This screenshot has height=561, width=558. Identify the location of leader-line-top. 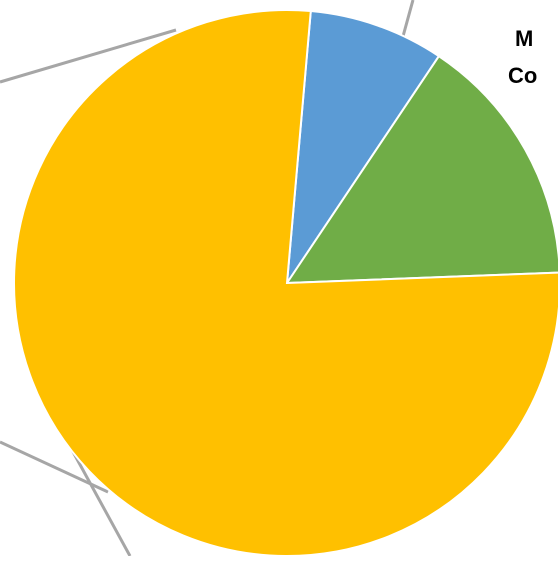
(407, 20).